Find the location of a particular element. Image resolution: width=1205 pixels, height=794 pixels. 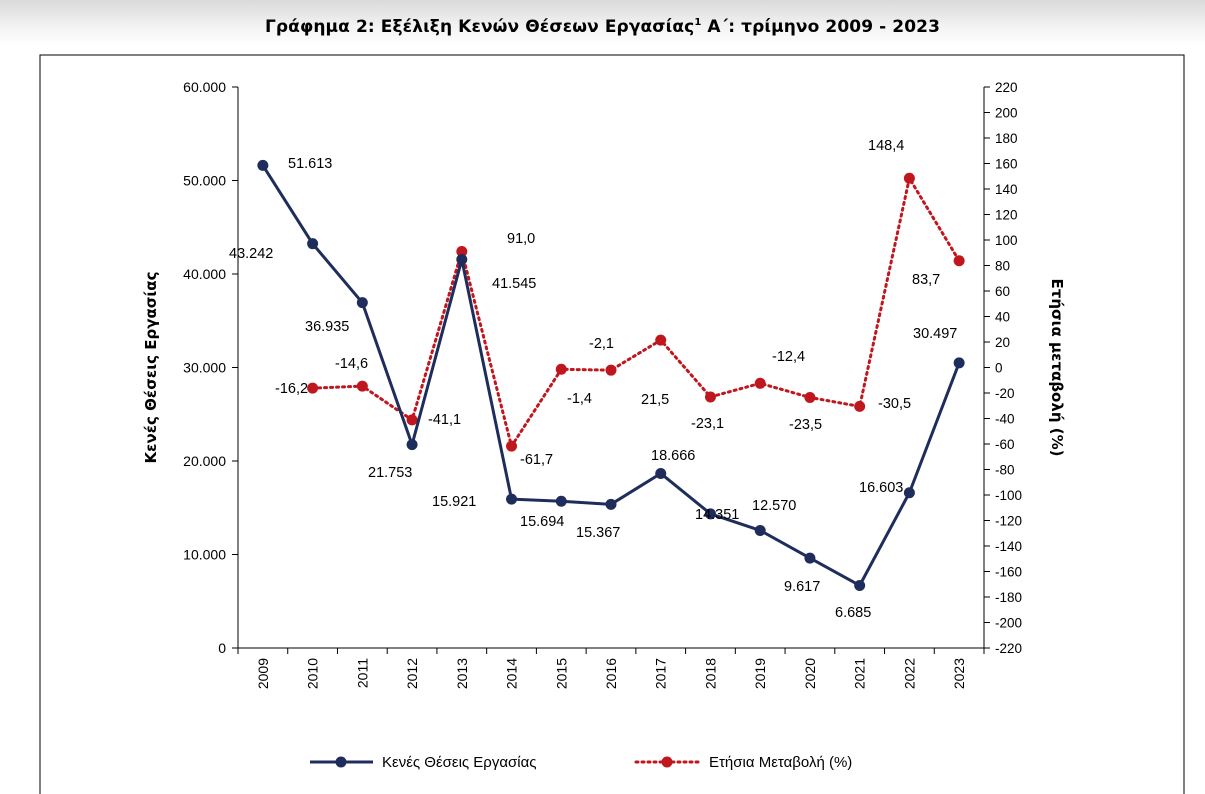

y-left-tick-label: 10.000 is located at coordinates (204, 555).